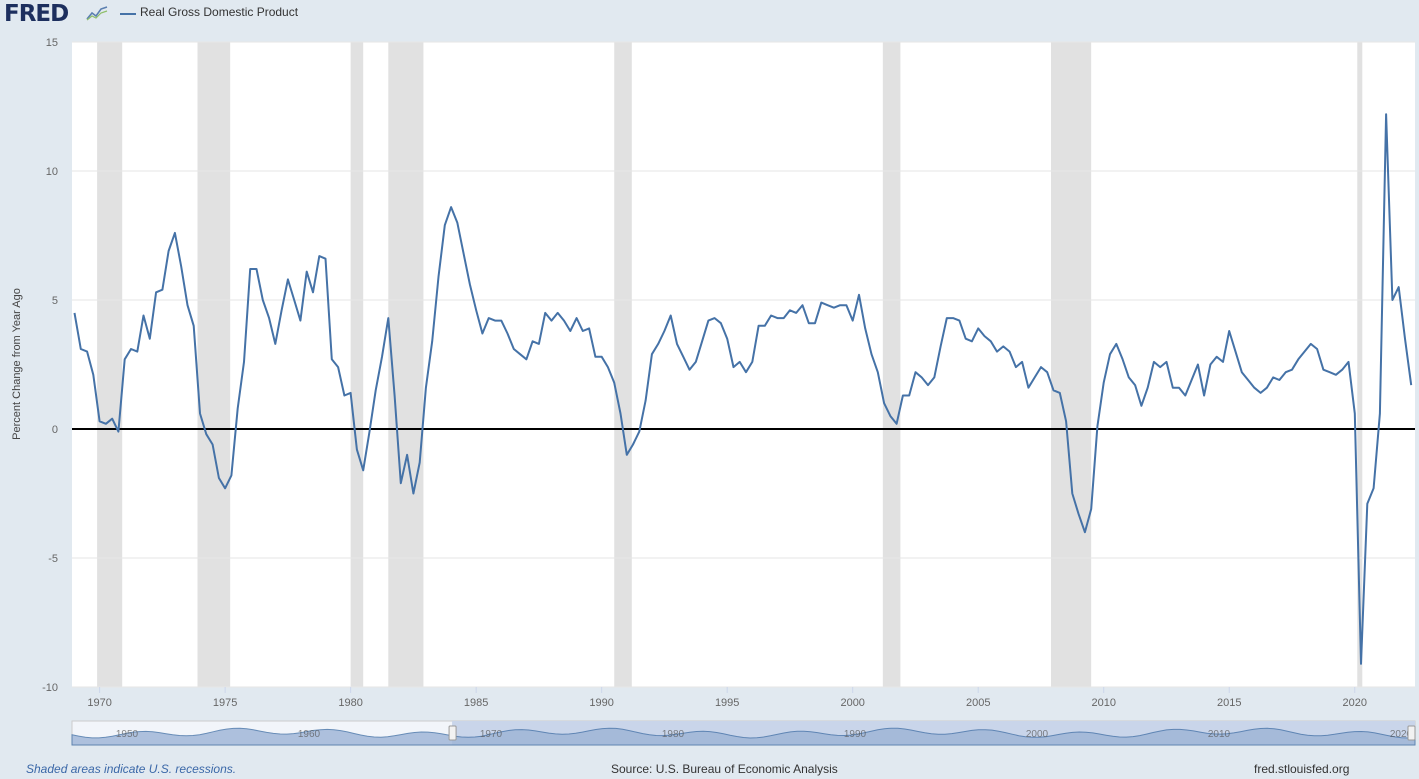  Describe the element at coordinates (128, 14) in the screenshot. I see `legend-series-swatch` at that location.